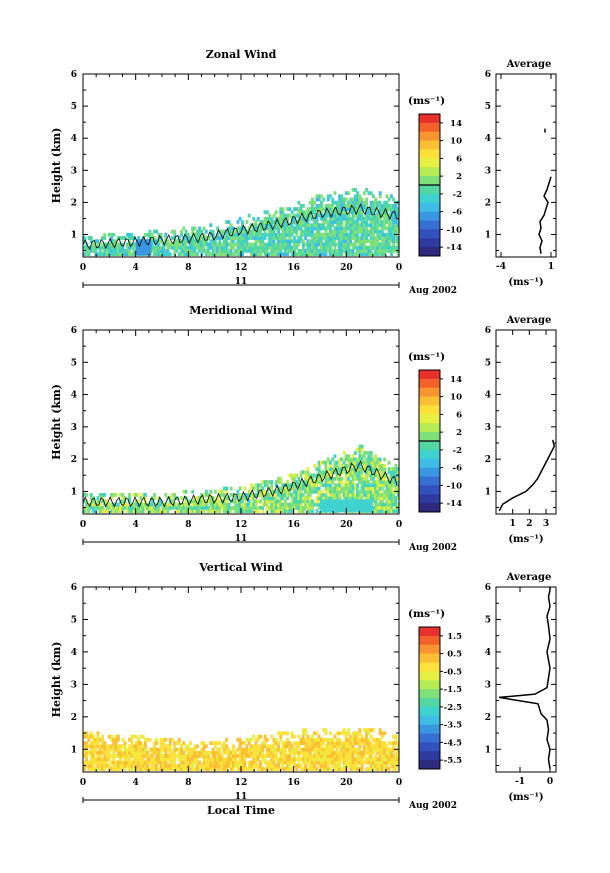 Image resolution: width=610 pixels, height=873 pixels. Describe the element at coordinates (429, 410) in the screenshot. I see `colorbar-swatch` at that location.